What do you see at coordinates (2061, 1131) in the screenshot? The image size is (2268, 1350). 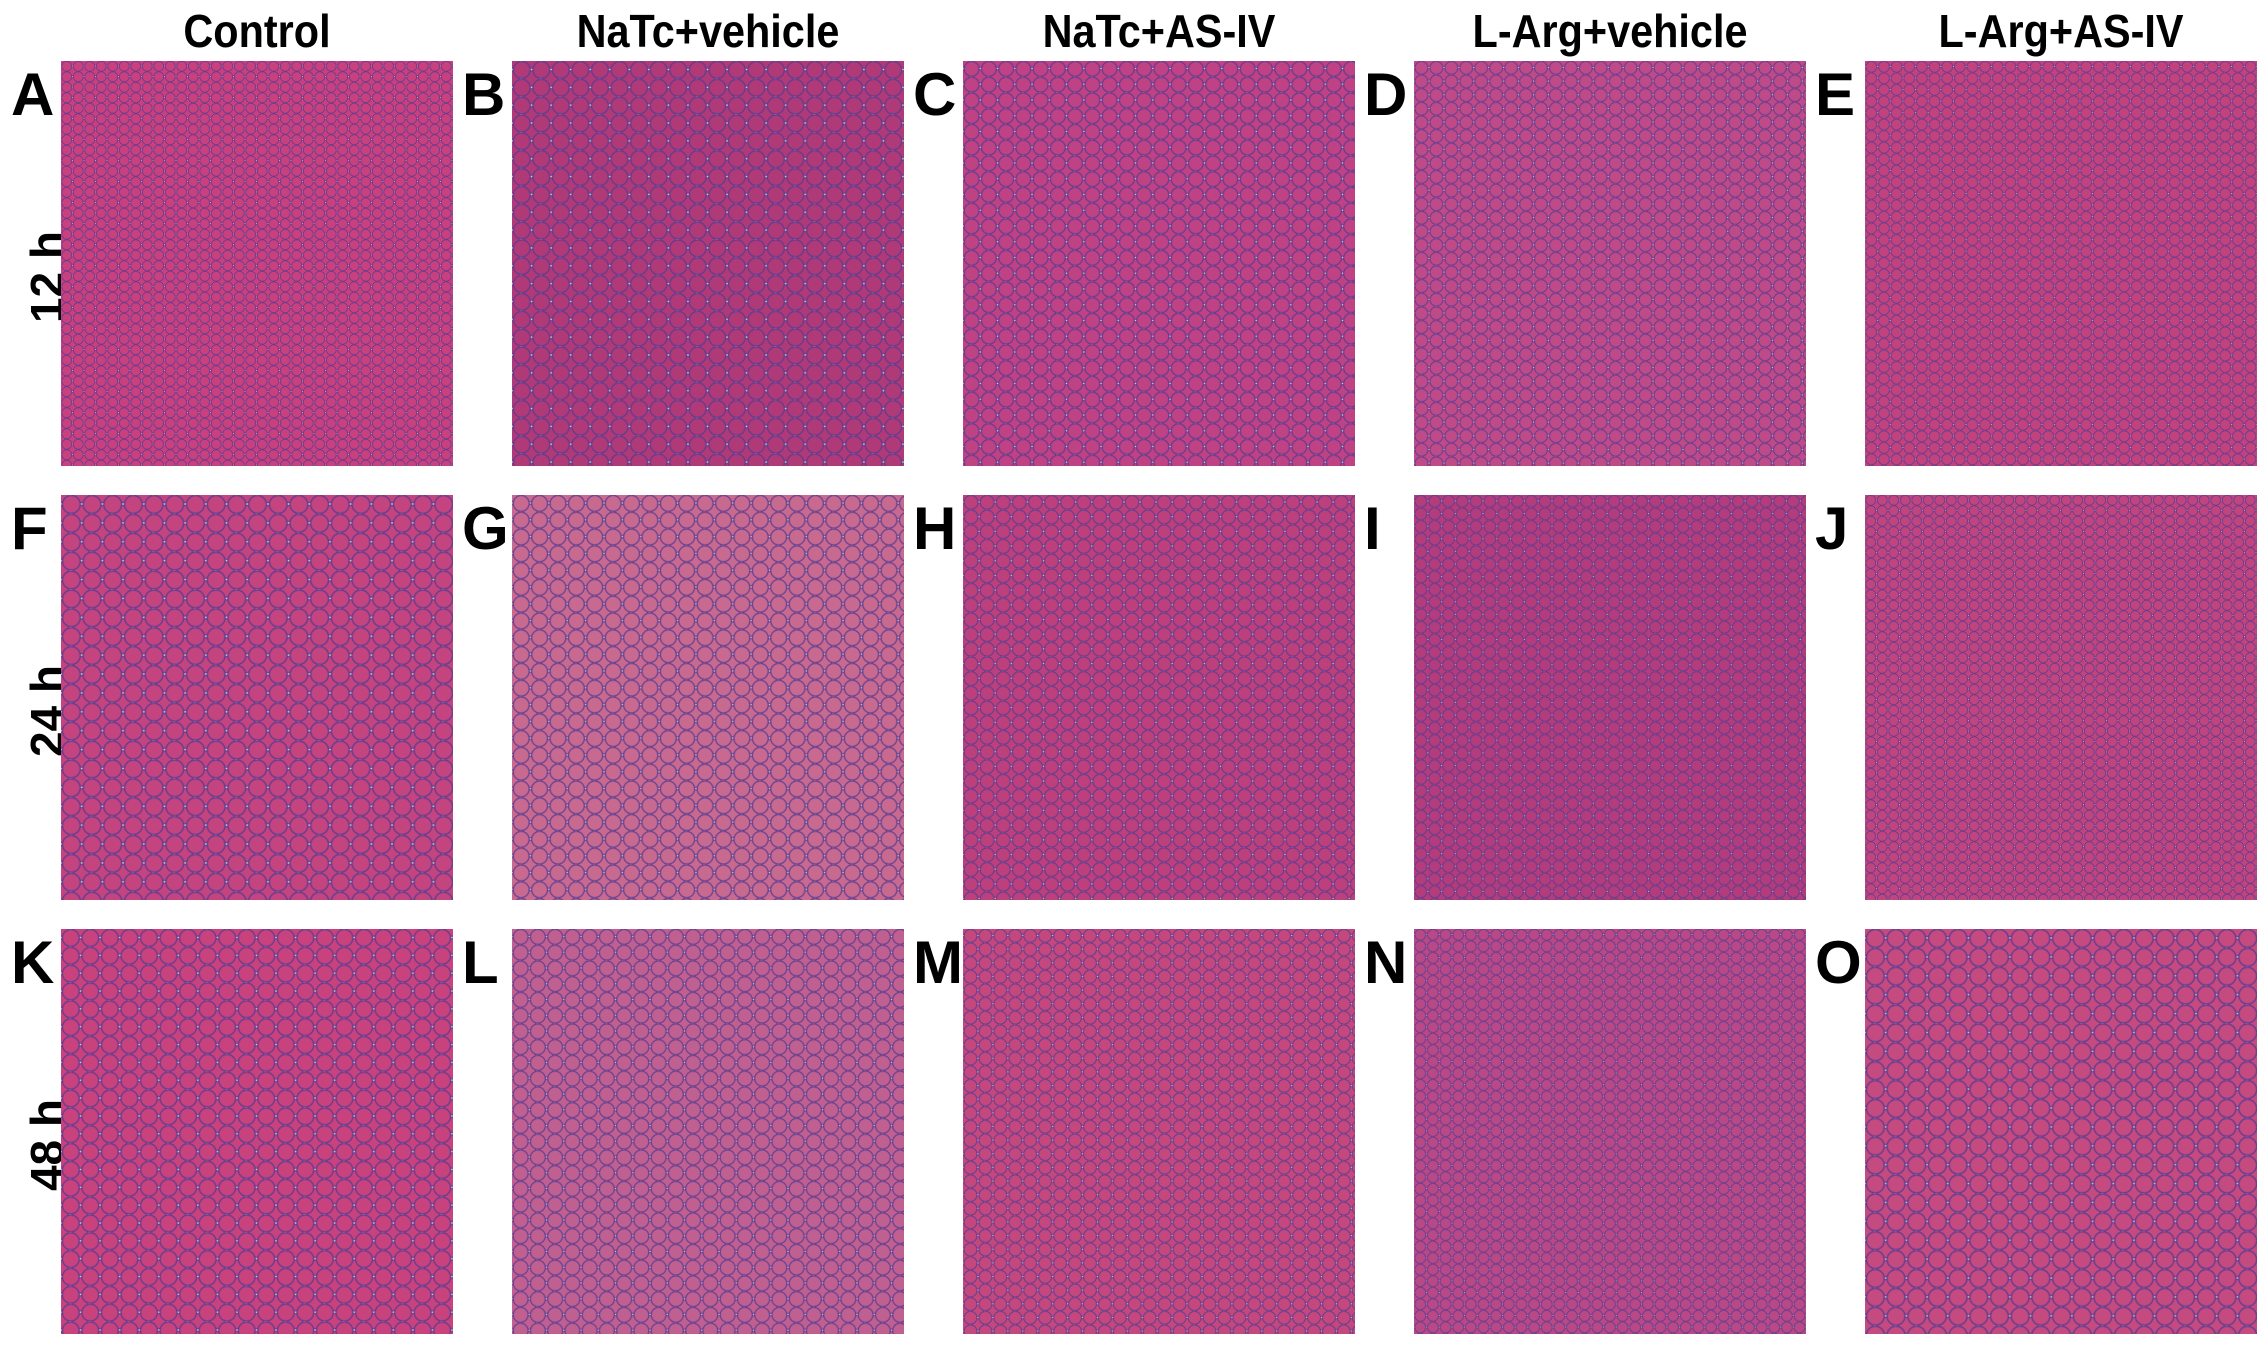 I see `histology-image-o` at bounding box center [2061, 1131].